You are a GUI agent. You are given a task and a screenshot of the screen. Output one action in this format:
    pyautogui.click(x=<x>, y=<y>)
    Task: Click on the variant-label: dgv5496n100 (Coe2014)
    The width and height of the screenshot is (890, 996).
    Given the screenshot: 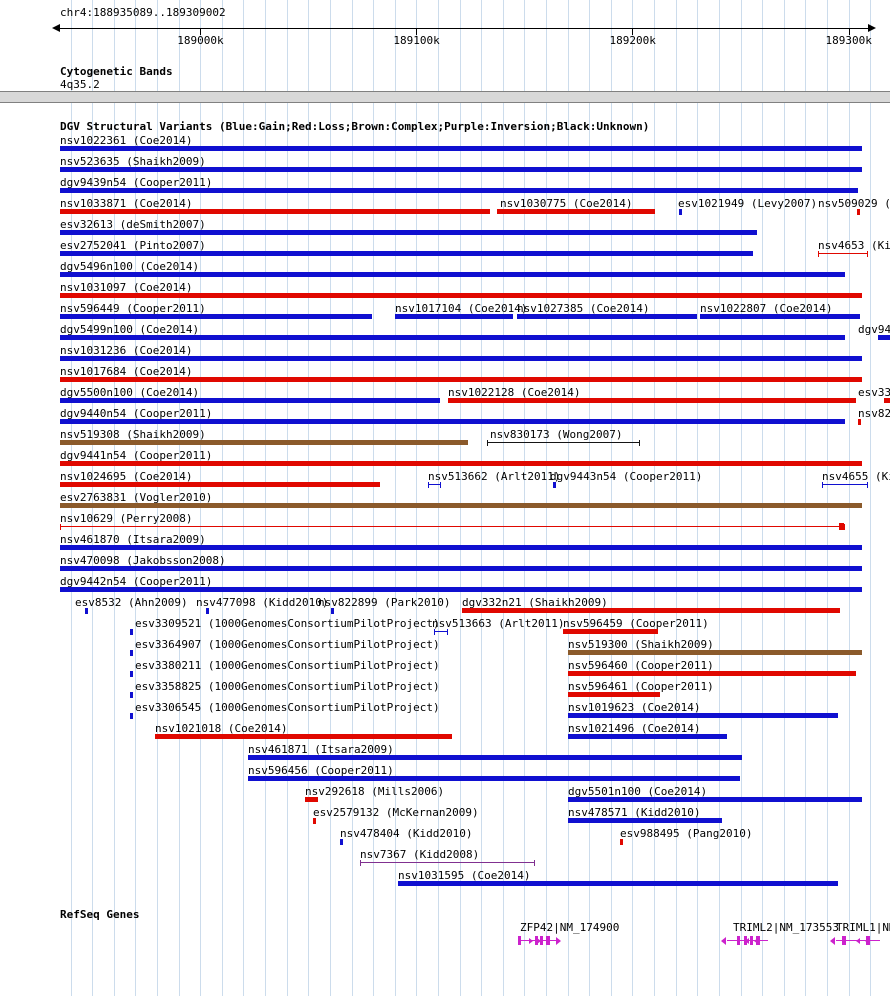 What is the action you would take?
    pyautogui.click(x=130, y=266)
    